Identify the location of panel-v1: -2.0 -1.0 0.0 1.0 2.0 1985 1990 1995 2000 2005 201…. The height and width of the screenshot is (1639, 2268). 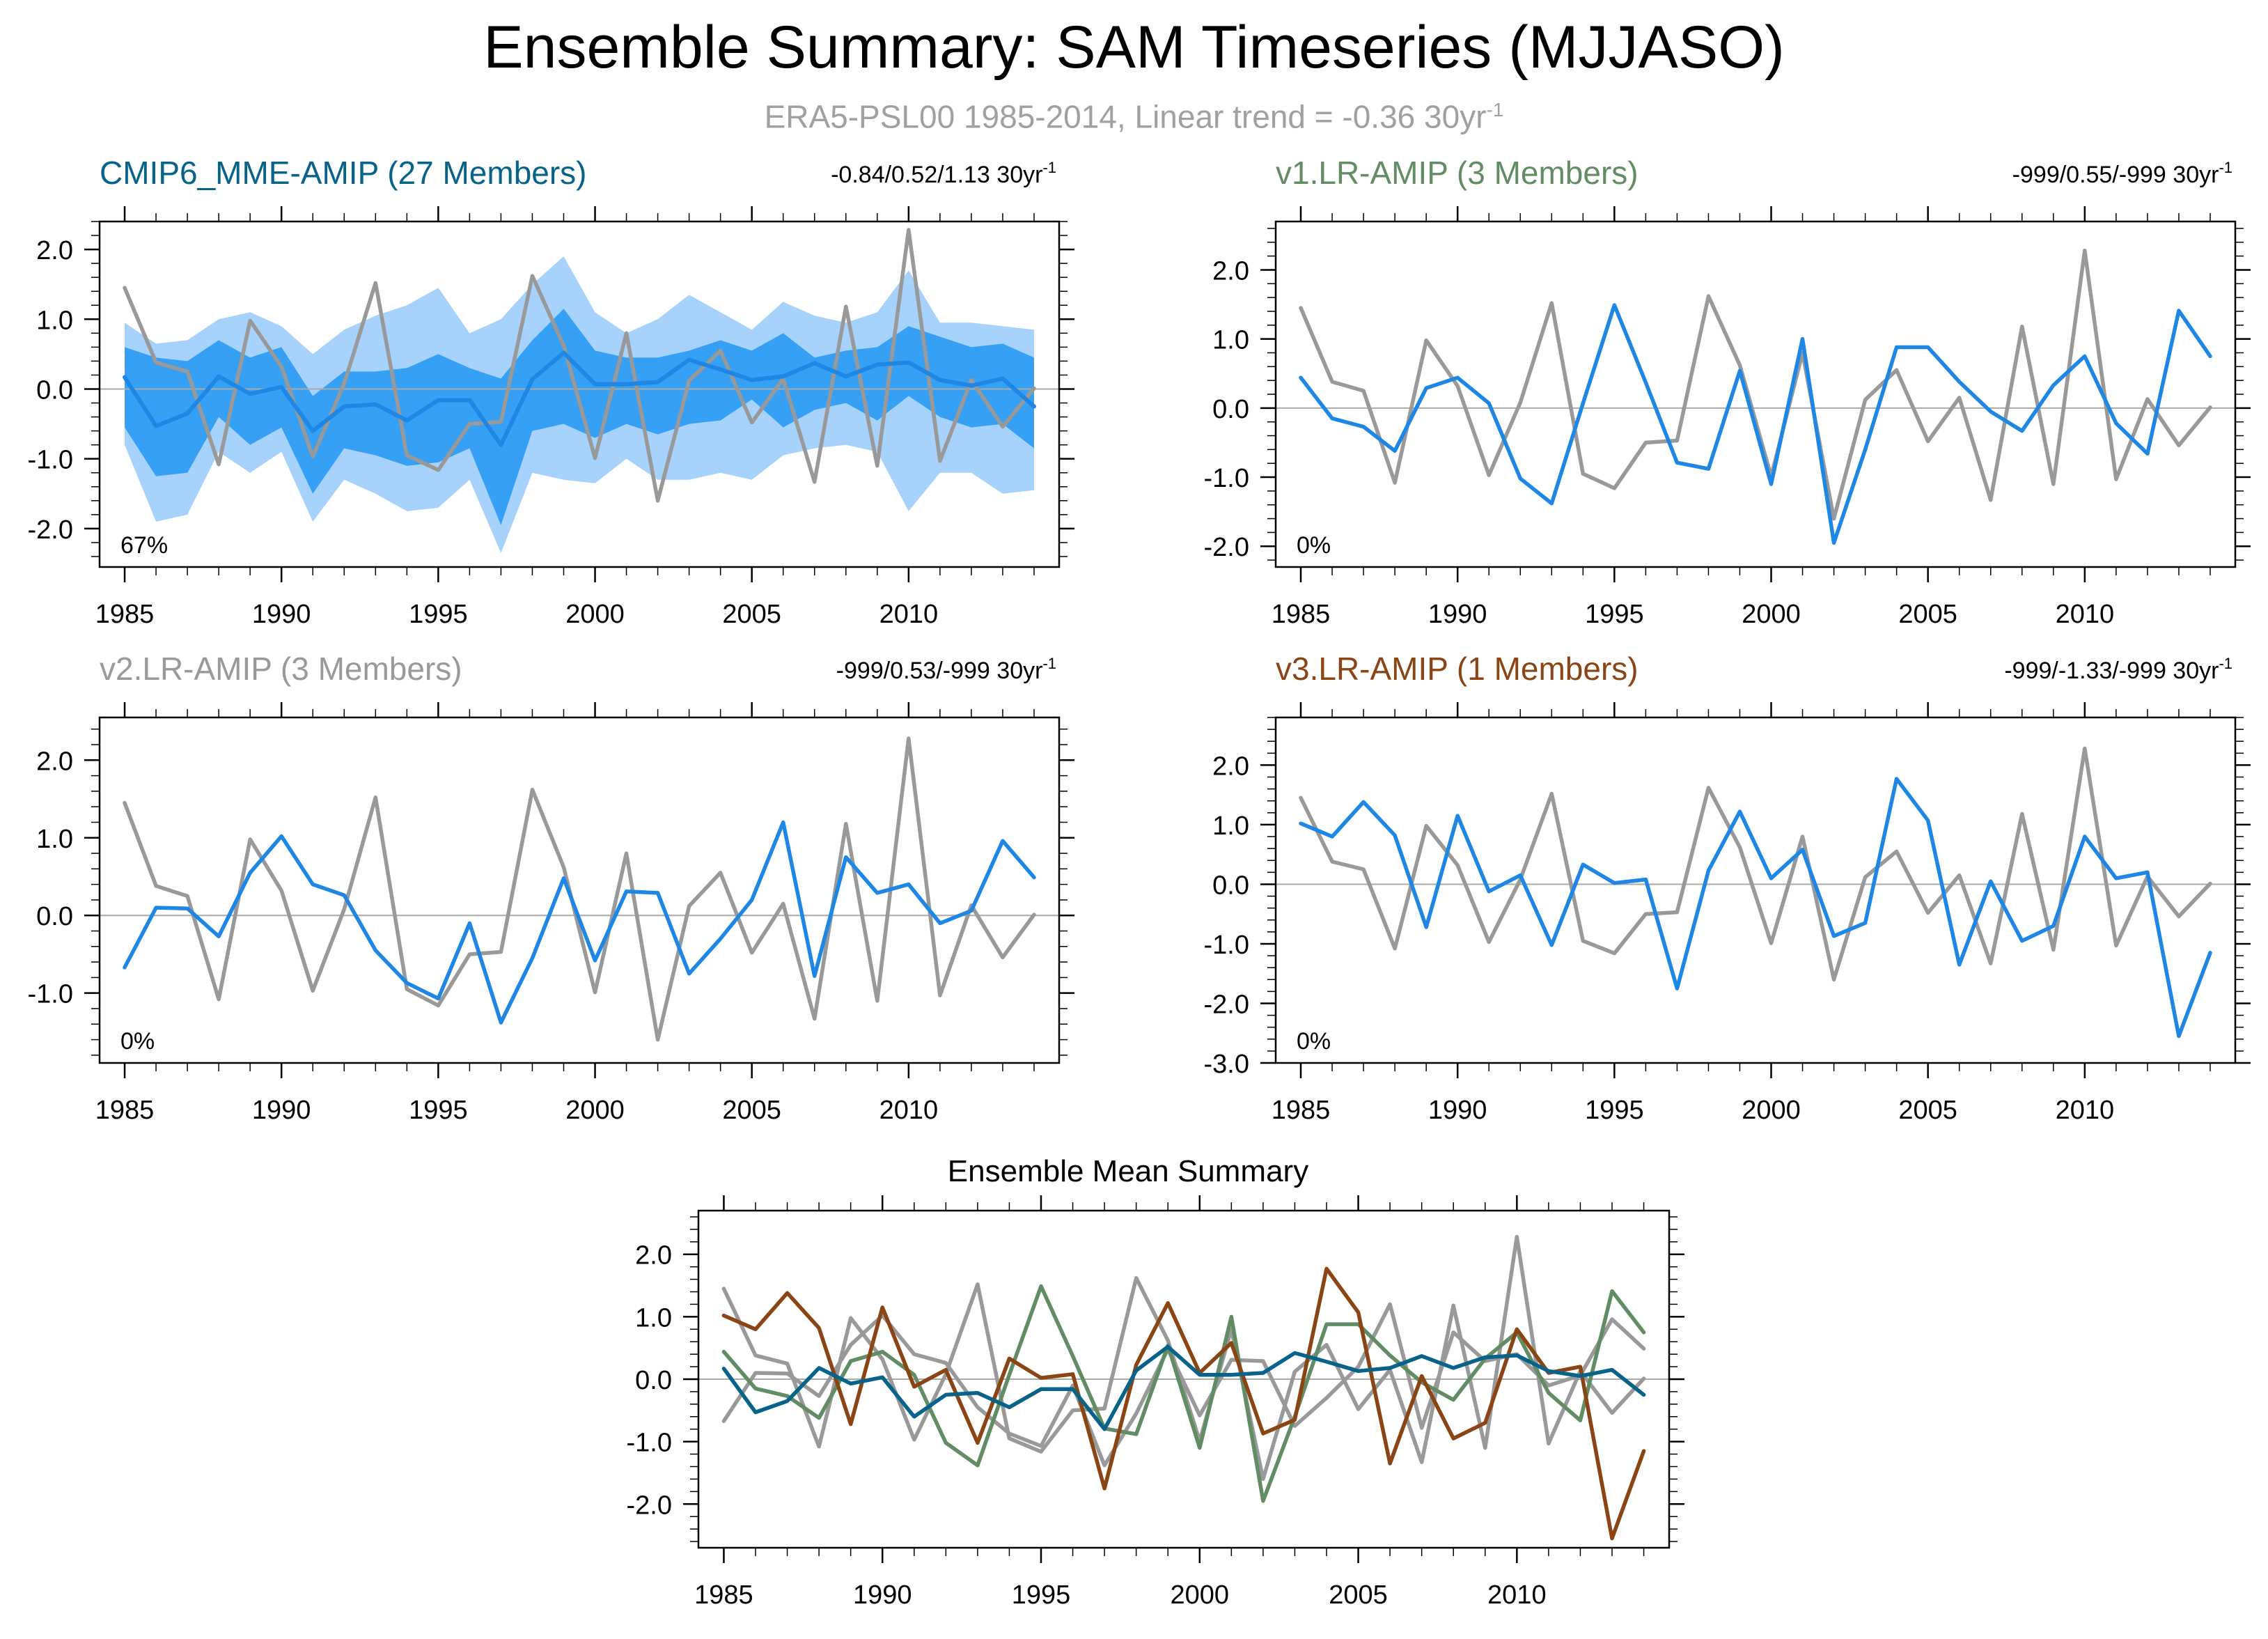
(1727, 392).